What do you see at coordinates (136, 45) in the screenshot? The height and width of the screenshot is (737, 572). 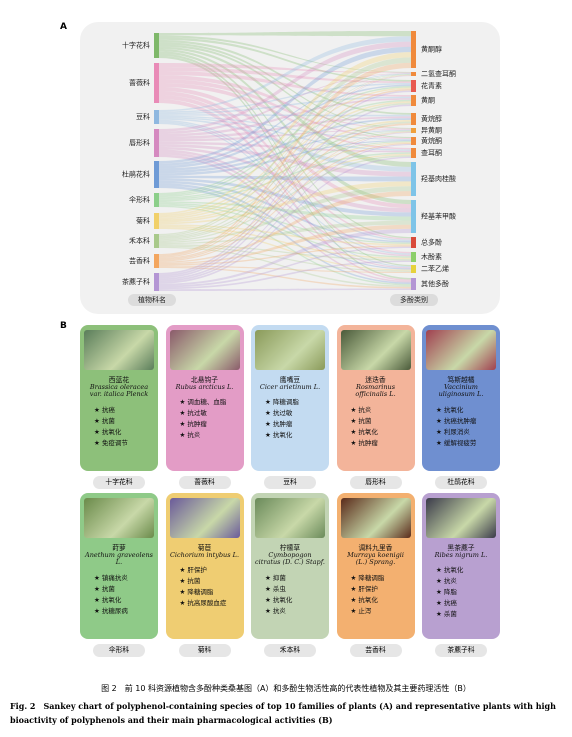 I see `left-node-label: 十字花科` at bounding box center [136, 45].